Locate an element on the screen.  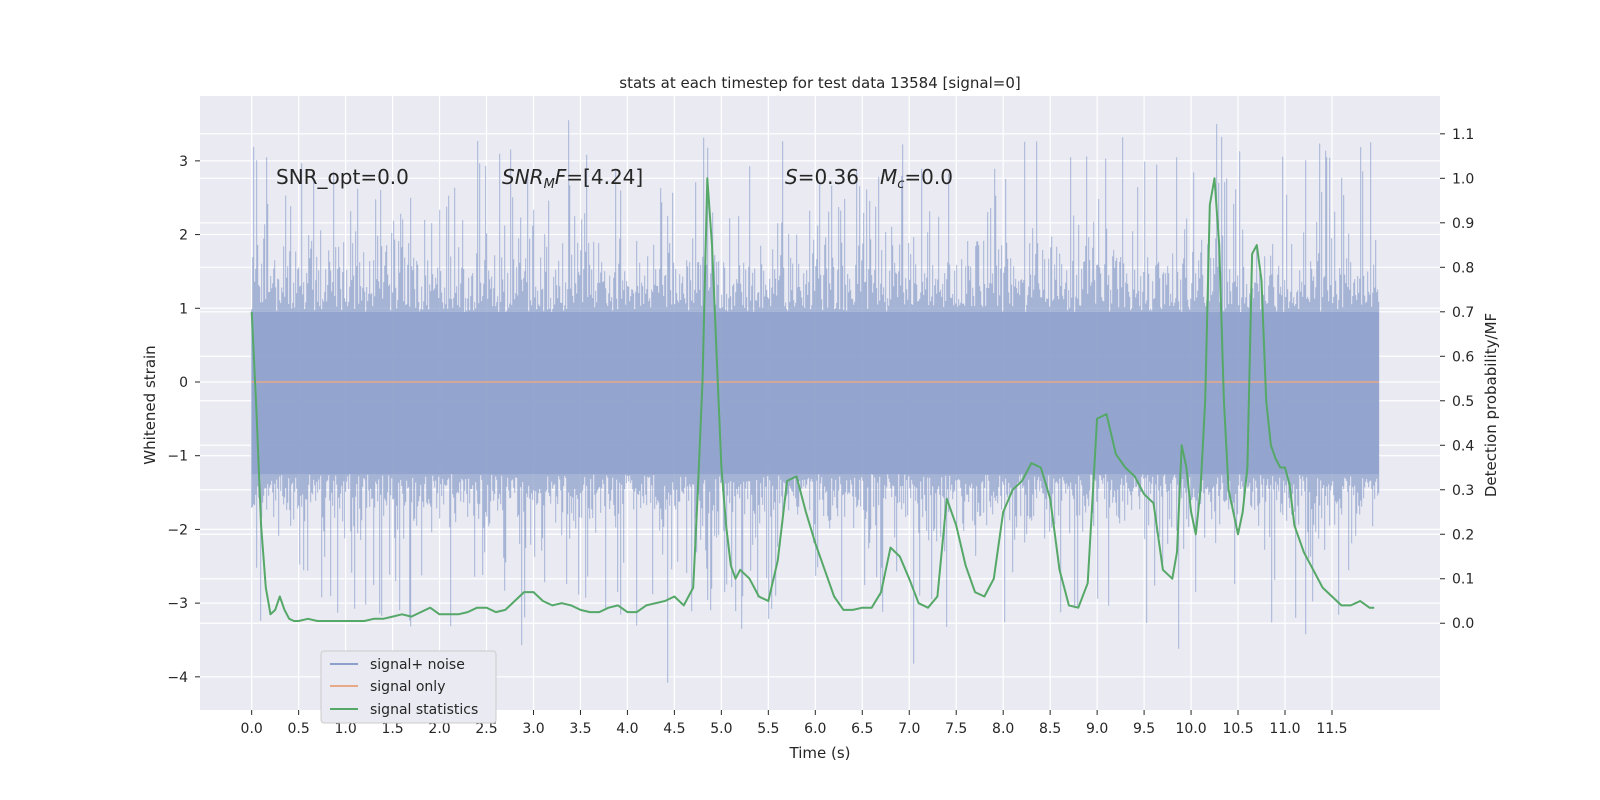
legend-label-signal-noise: signal+ noise is located at coordinates (417, 665).